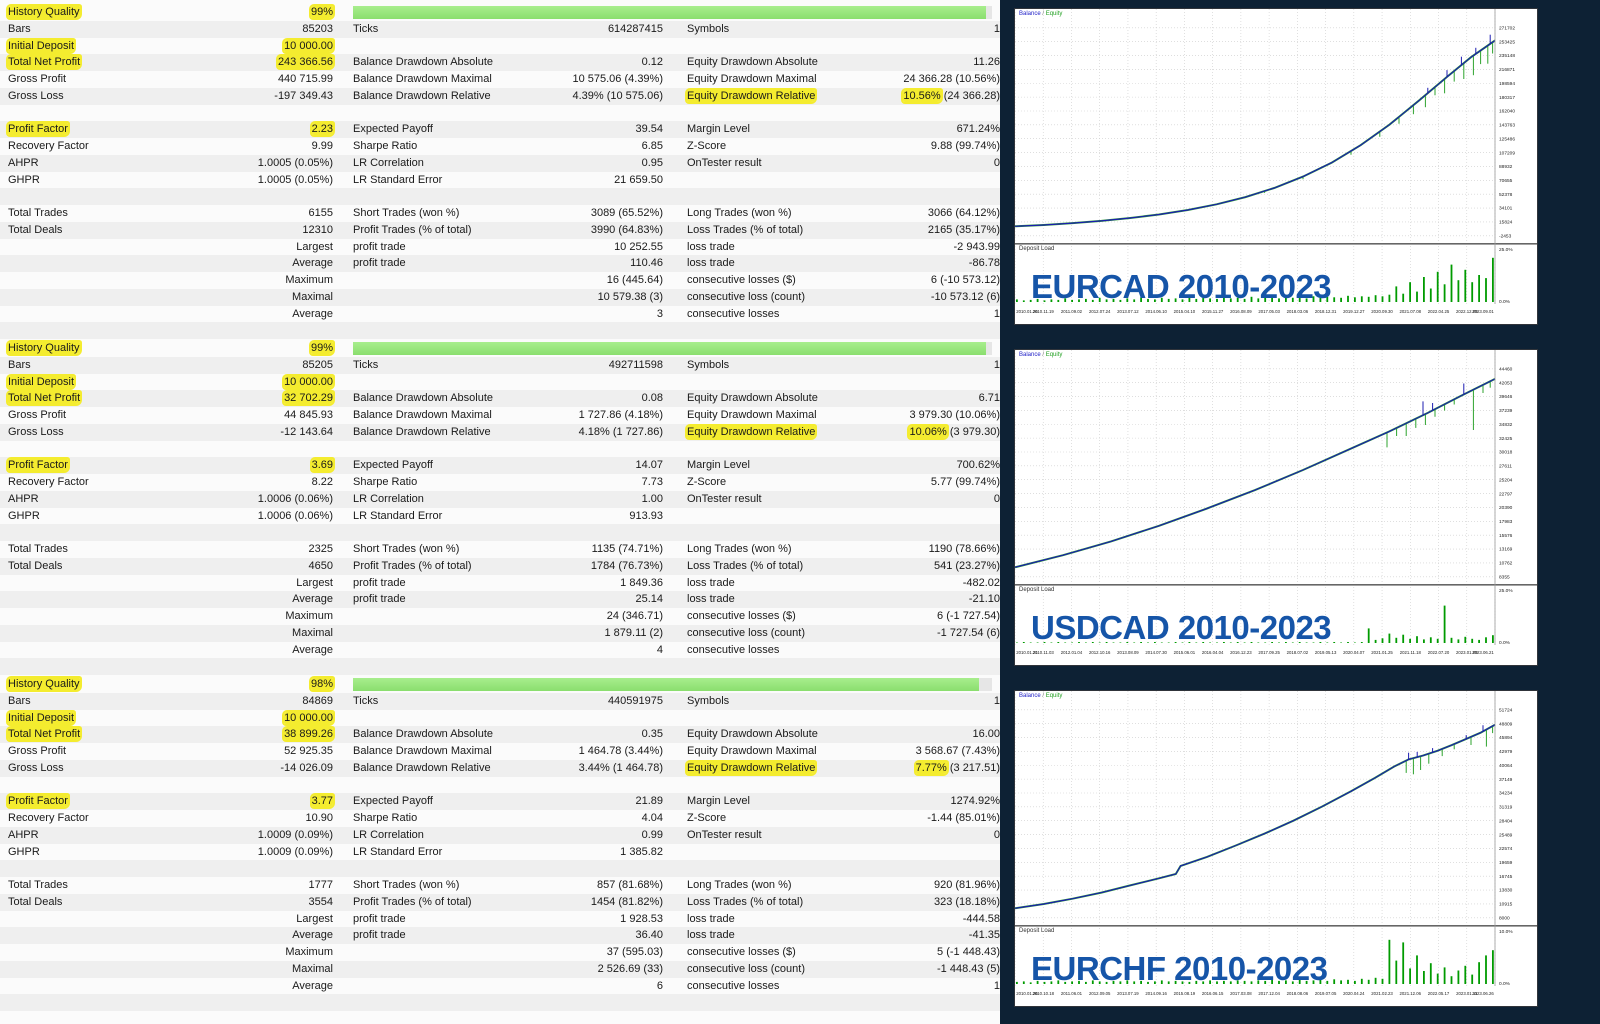 The height and width of the screenshot is (1024, 1600). What do you see at coordinates (1027, 652) in the screenshot?
I see `svg-text: 2010.01.21` at bounding box center [1027, 652].